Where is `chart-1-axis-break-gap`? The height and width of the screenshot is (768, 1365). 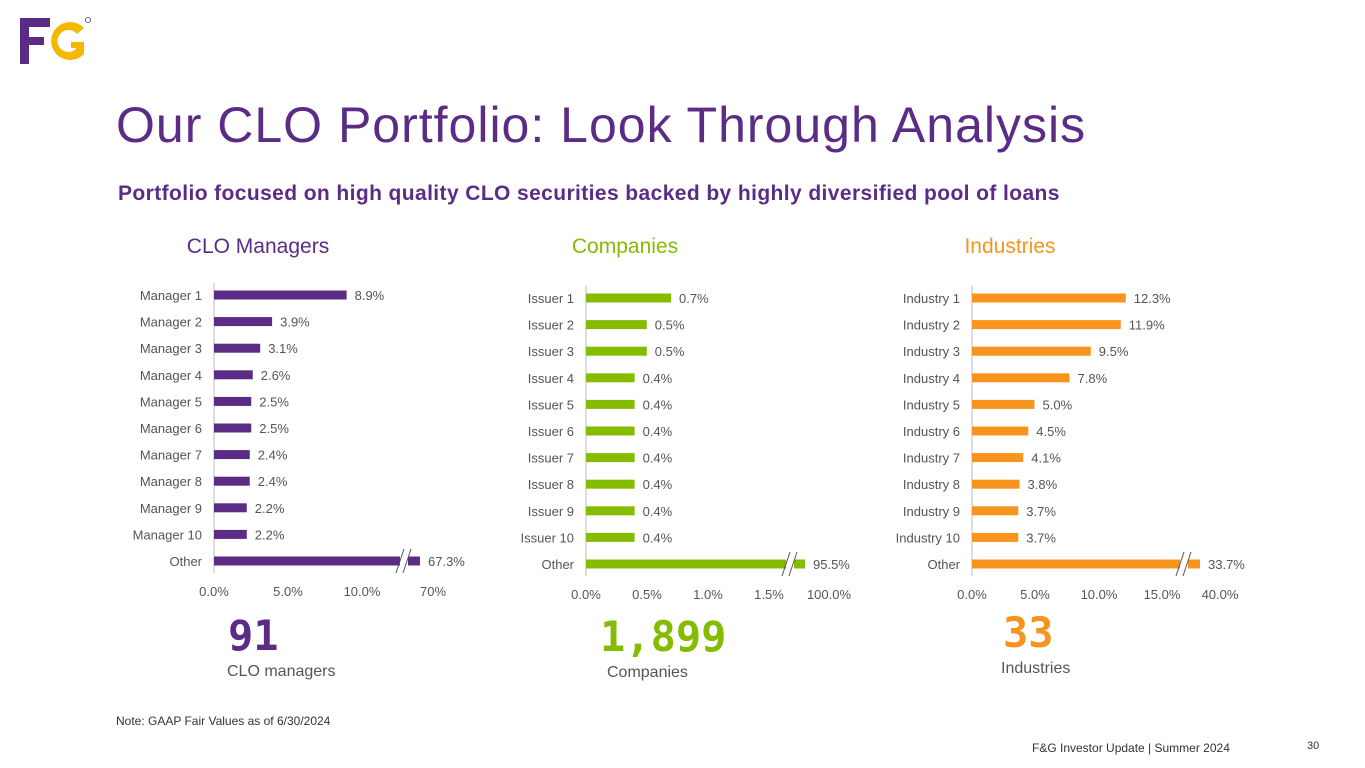 chart-1-axis-break-gap is located at coordinates (790, 564).